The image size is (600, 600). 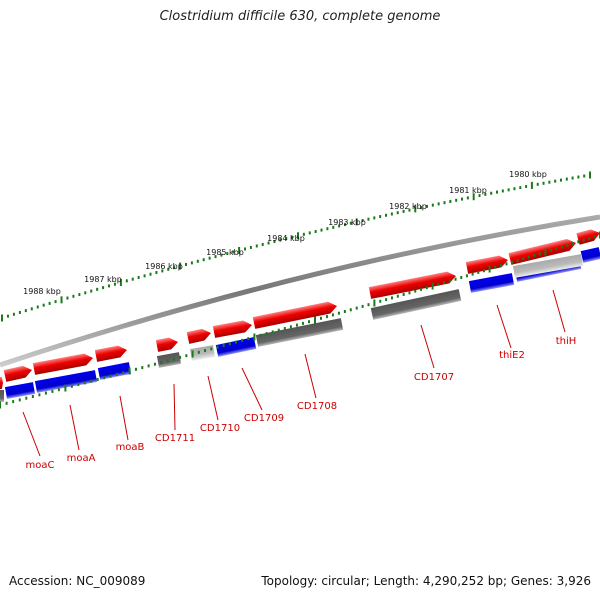 I want to click on scale-label: 1987 kbp, so click(x=103, y=279).